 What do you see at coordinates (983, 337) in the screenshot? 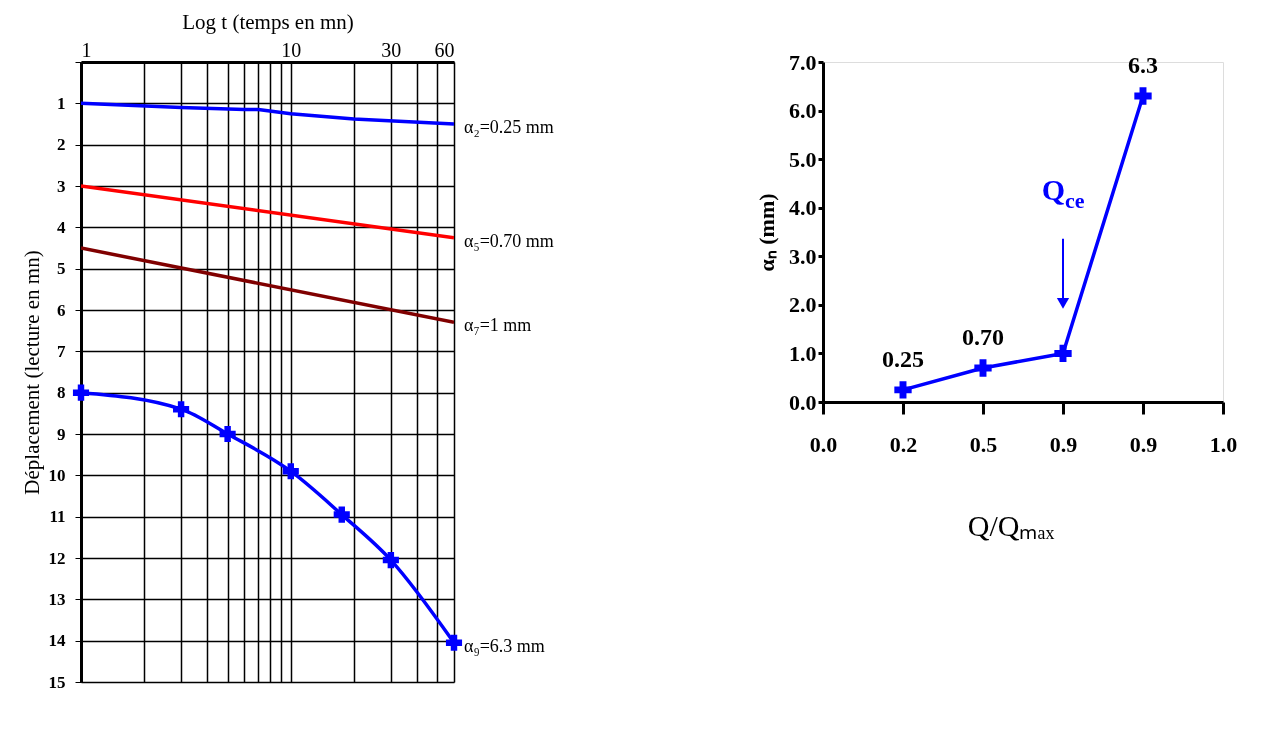
I see `data-label: 0.70` at bounding box center [983, 337].